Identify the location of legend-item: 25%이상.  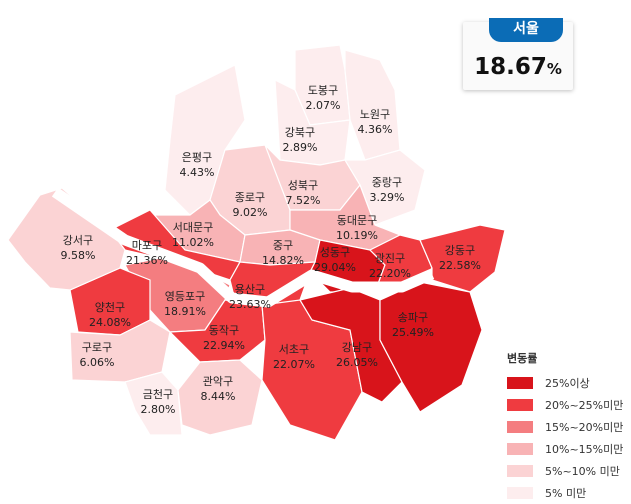
(565, 383).